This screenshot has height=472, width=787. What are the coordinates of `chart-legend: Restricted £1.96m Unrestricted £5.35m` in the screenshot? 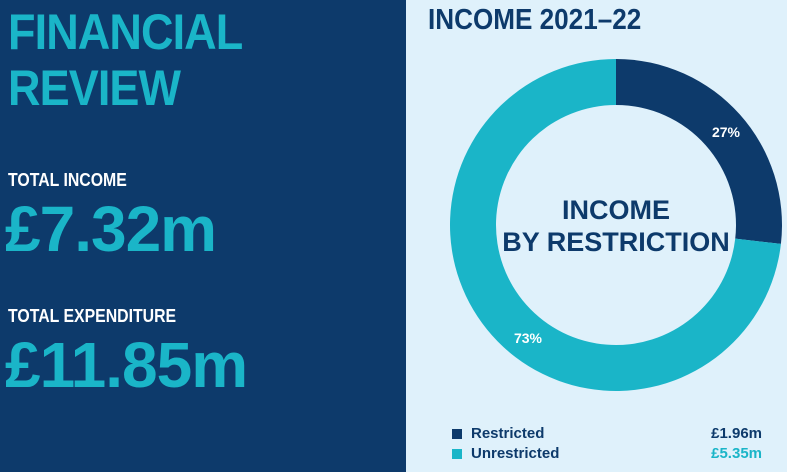 It's located at (604, 444).